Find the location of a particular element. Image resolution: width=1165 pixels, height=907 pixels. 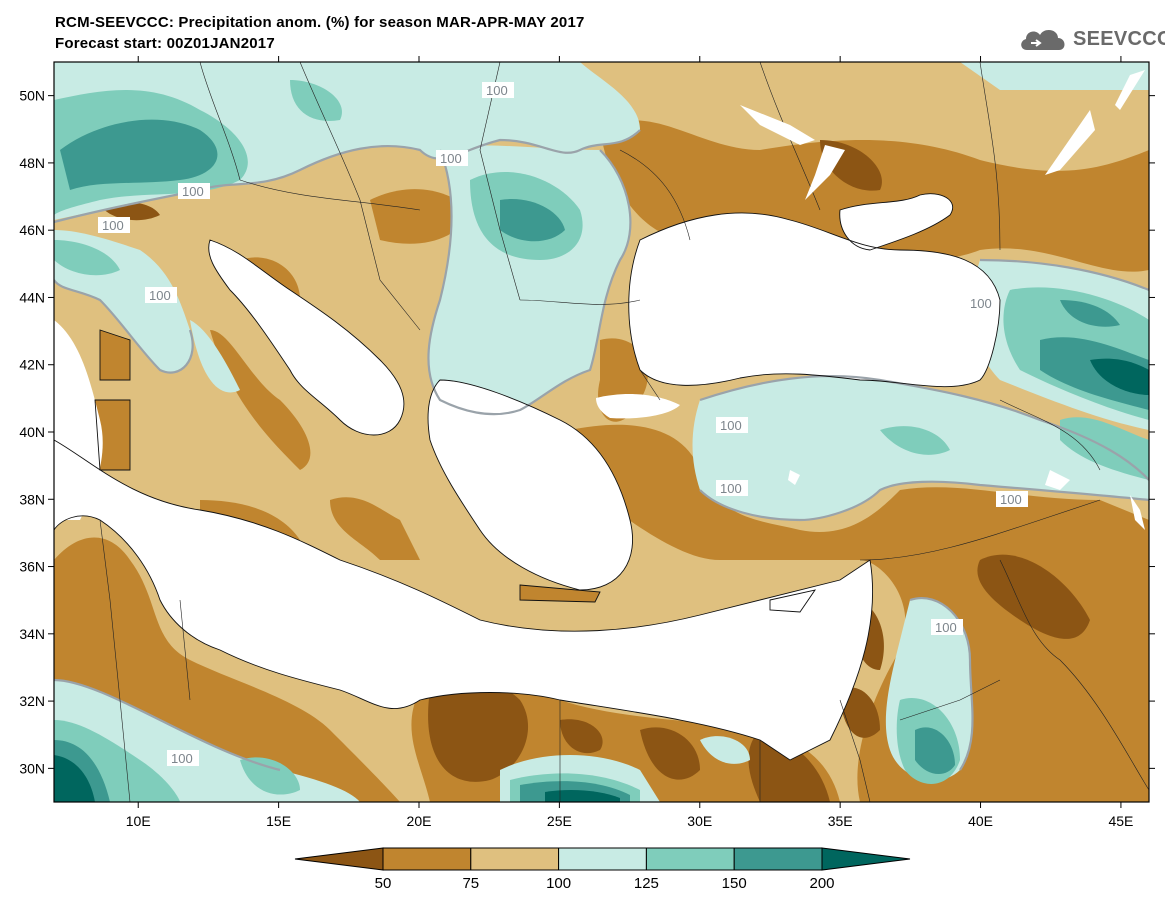

lon-tick-label: 35E is located at coordinates (840, 821).